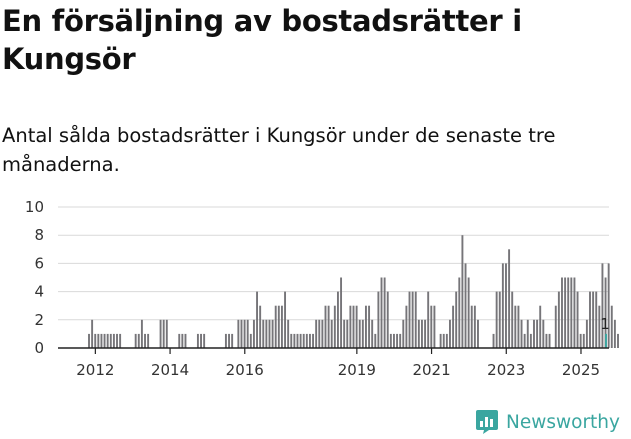 This screenshot has width=631, height=439. I want to click on brand-name: Newsworthy, so click(563, 422).